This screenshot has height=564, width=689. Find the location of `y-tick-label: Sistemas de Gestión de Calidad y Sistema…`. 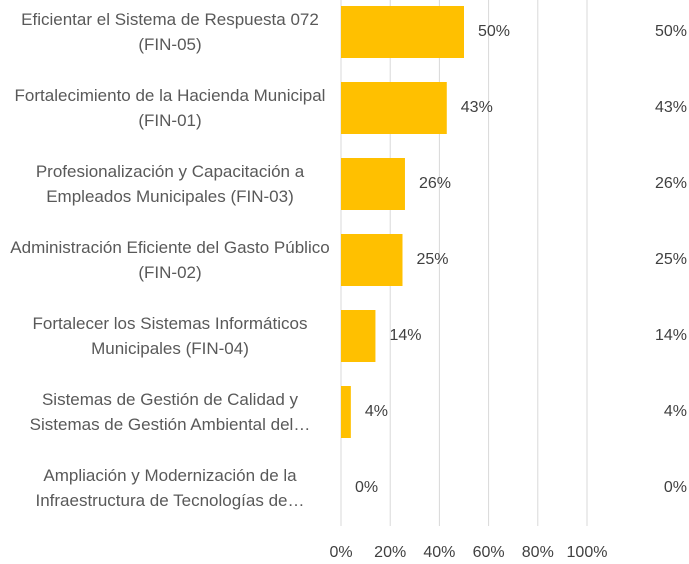

y-tick-label: Sistemas de Gestión de Calidad y Sistema… is located at coordinates (170, 412).